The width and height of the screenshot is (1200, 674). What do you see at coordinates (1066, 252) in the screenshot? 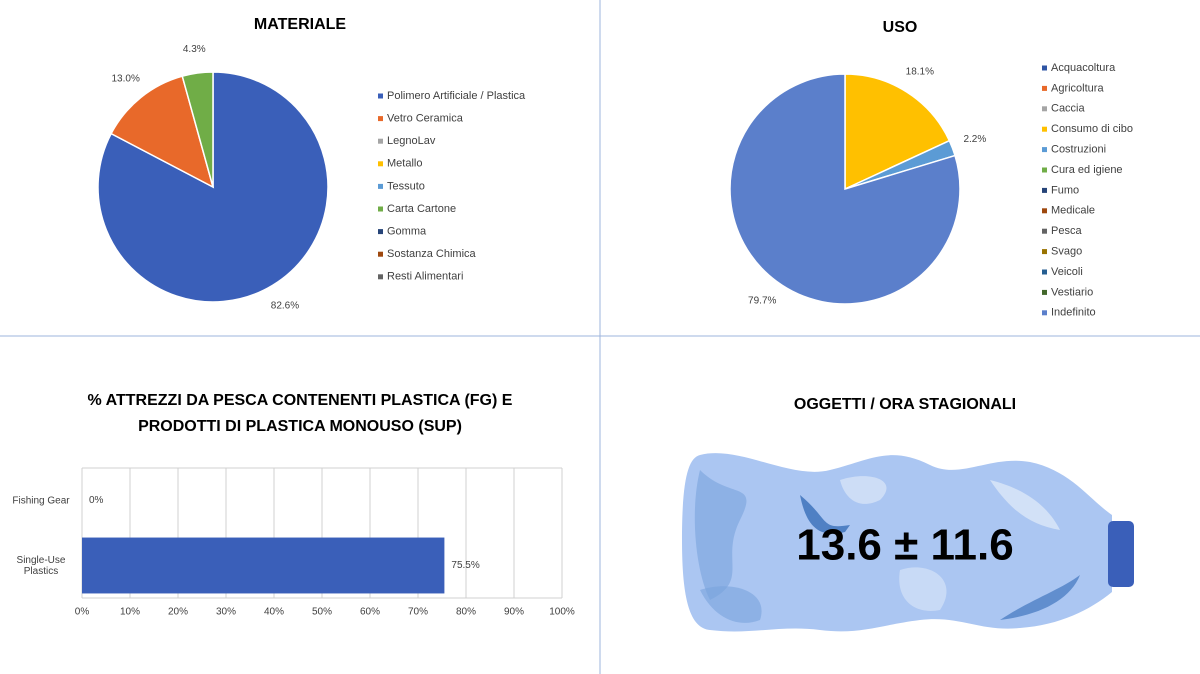
I see `legend-label: Svago` at bounding box center [1066, 252].